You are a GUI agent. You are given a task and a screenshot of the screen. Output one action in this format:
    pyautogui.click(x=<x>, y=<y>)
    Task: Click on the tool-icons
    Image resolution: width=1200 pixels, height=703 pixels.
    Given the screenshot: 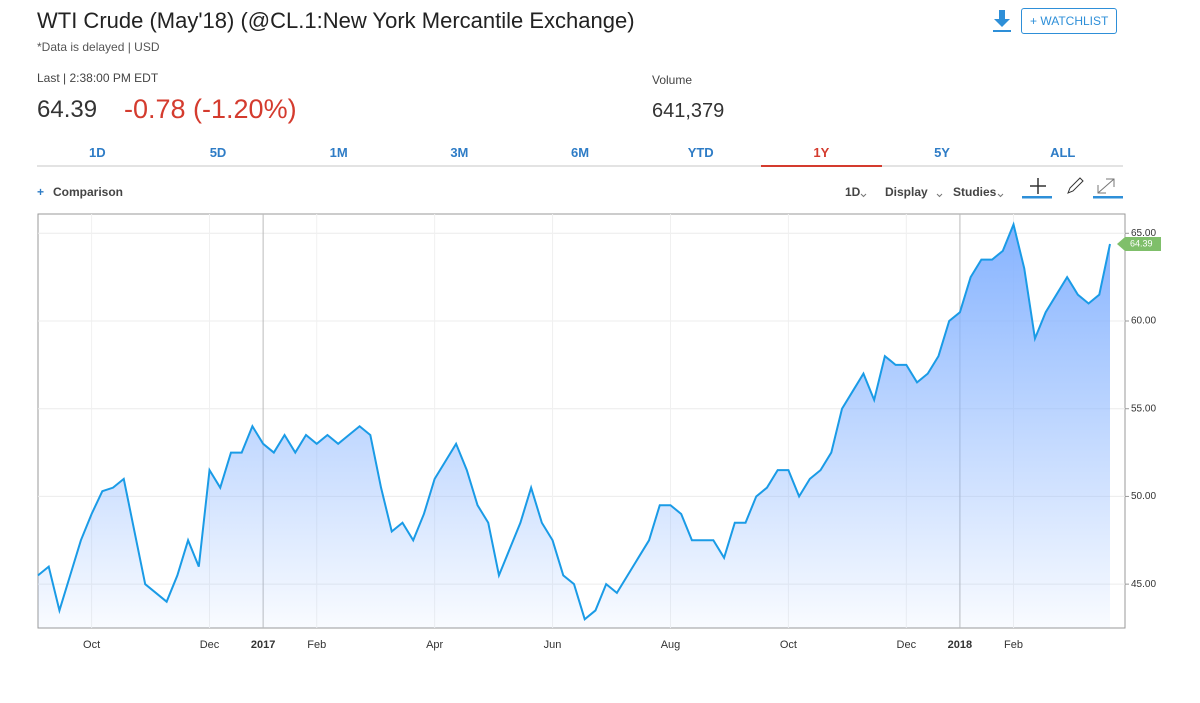 What is the action you would take?
    pyautogui.click(x=1072, y=187)
    